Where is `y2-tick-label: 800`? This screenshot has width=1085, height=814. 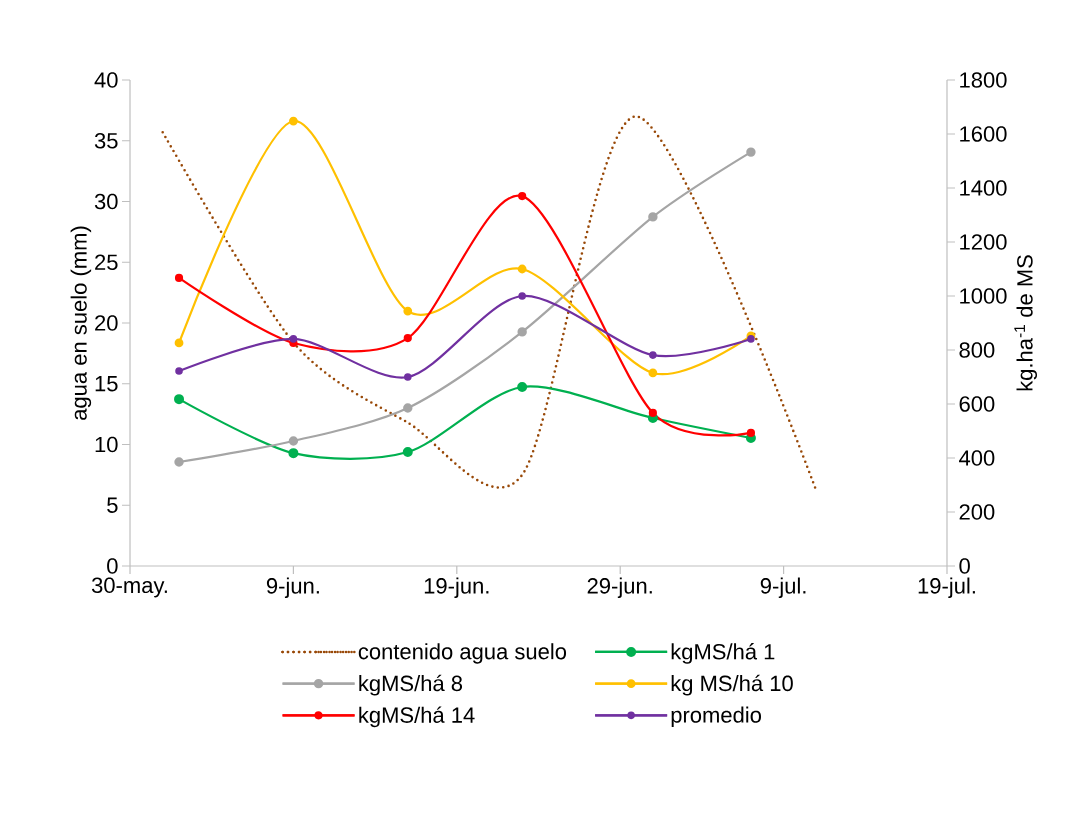 y2-tick-label: 800 is located at coordinates (977, 350).